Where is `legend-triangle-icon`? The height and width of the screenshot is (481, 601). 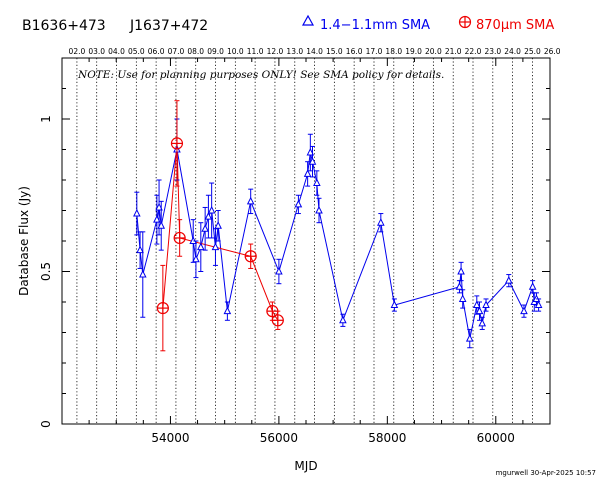
legend-triangle-icon is located at coordinates (308, 20).